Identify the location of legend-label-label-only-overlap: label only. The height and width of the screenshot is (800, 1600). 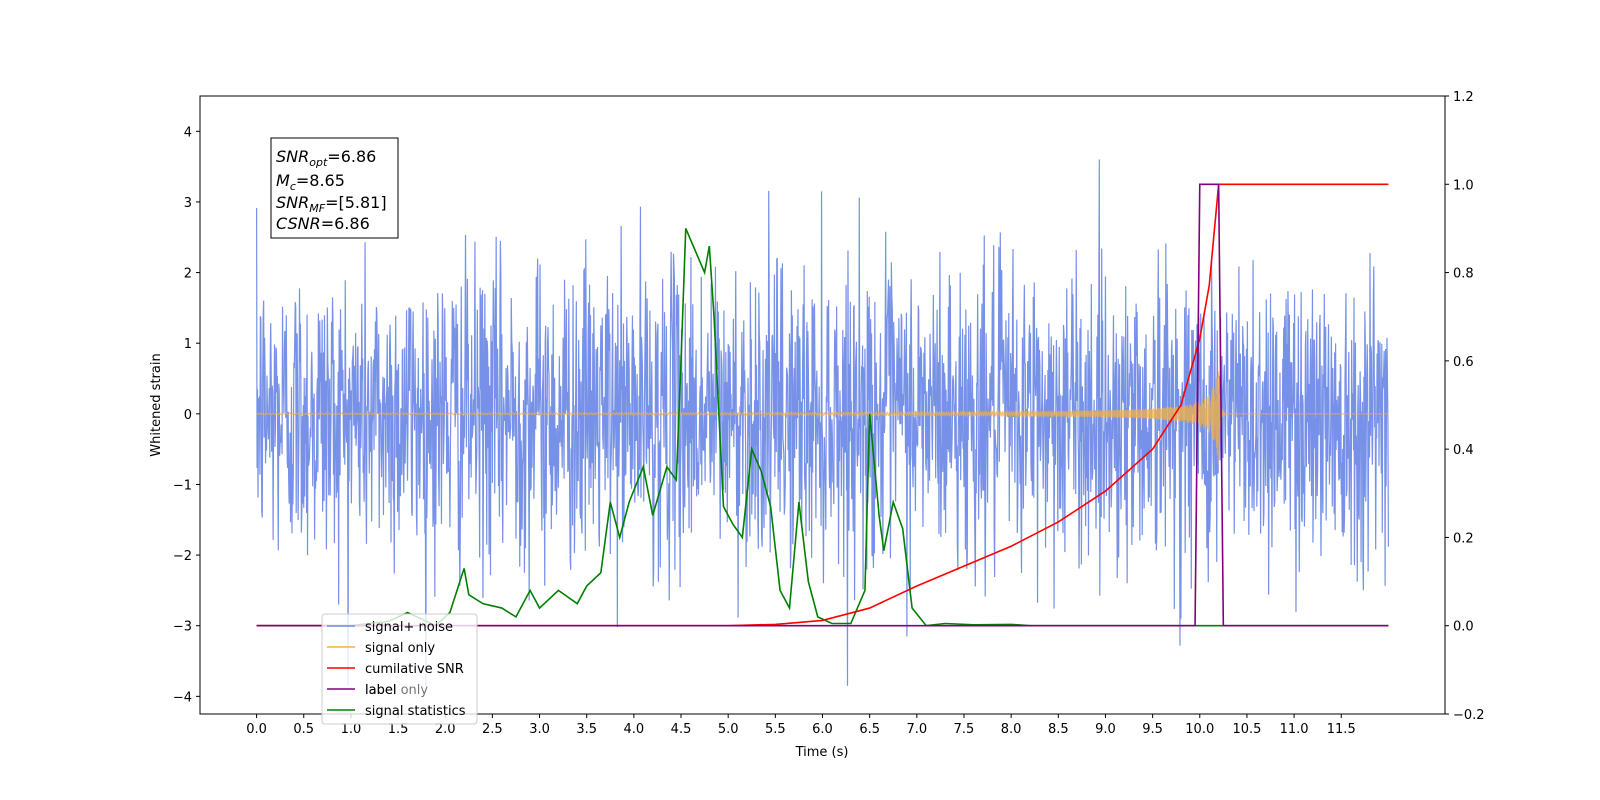
(396, 690).